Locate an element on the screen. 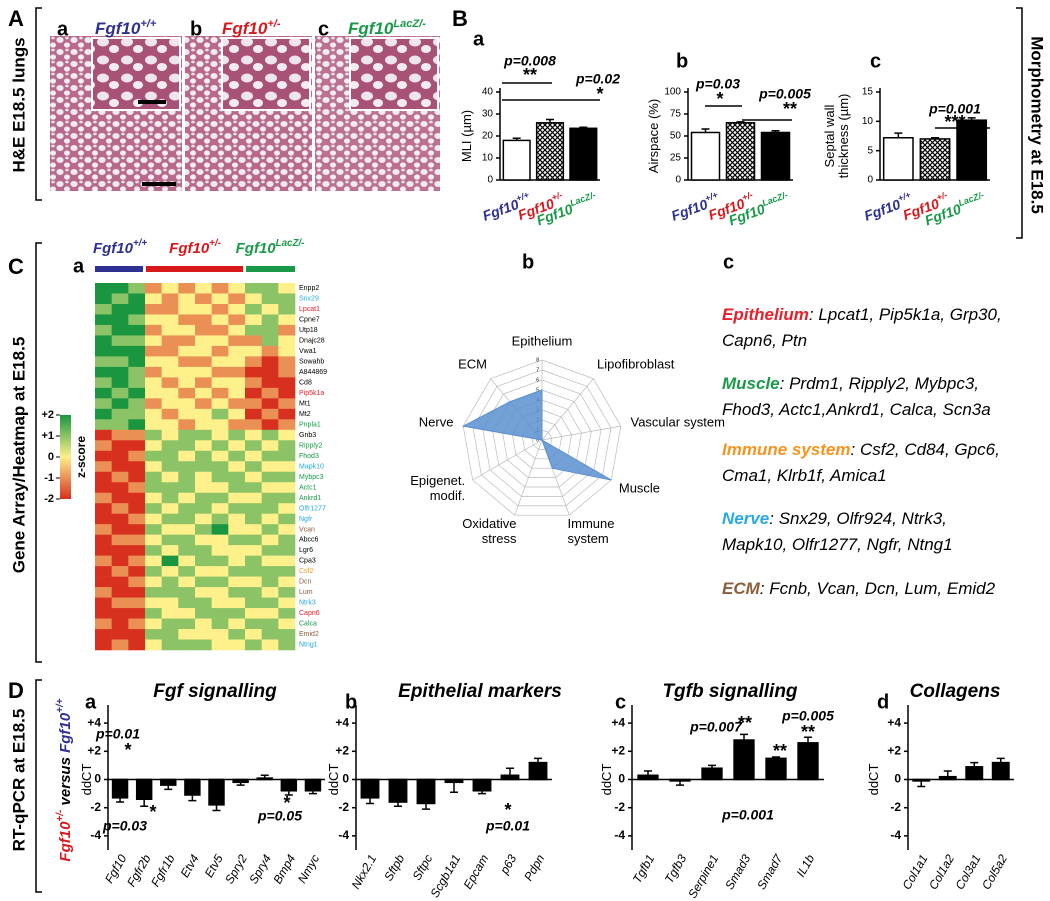  y-axis-label: ddCT is located at coordinates (86, 780).